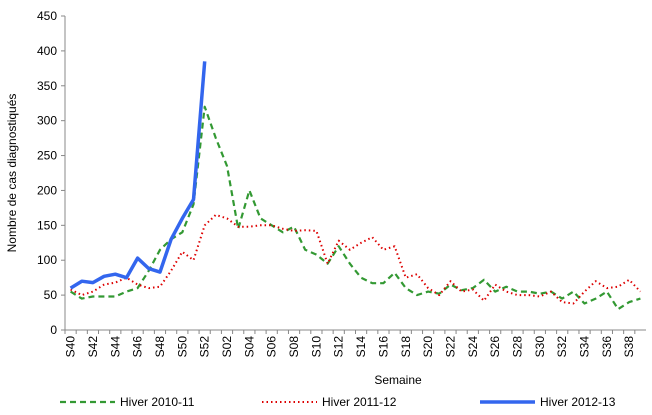 The width and height of the screenshot is (652, 415). What do you see at coordinates (71, 347) in the screenshot?
I see `x-tick-label: S40` at bounding box center [71, 347].